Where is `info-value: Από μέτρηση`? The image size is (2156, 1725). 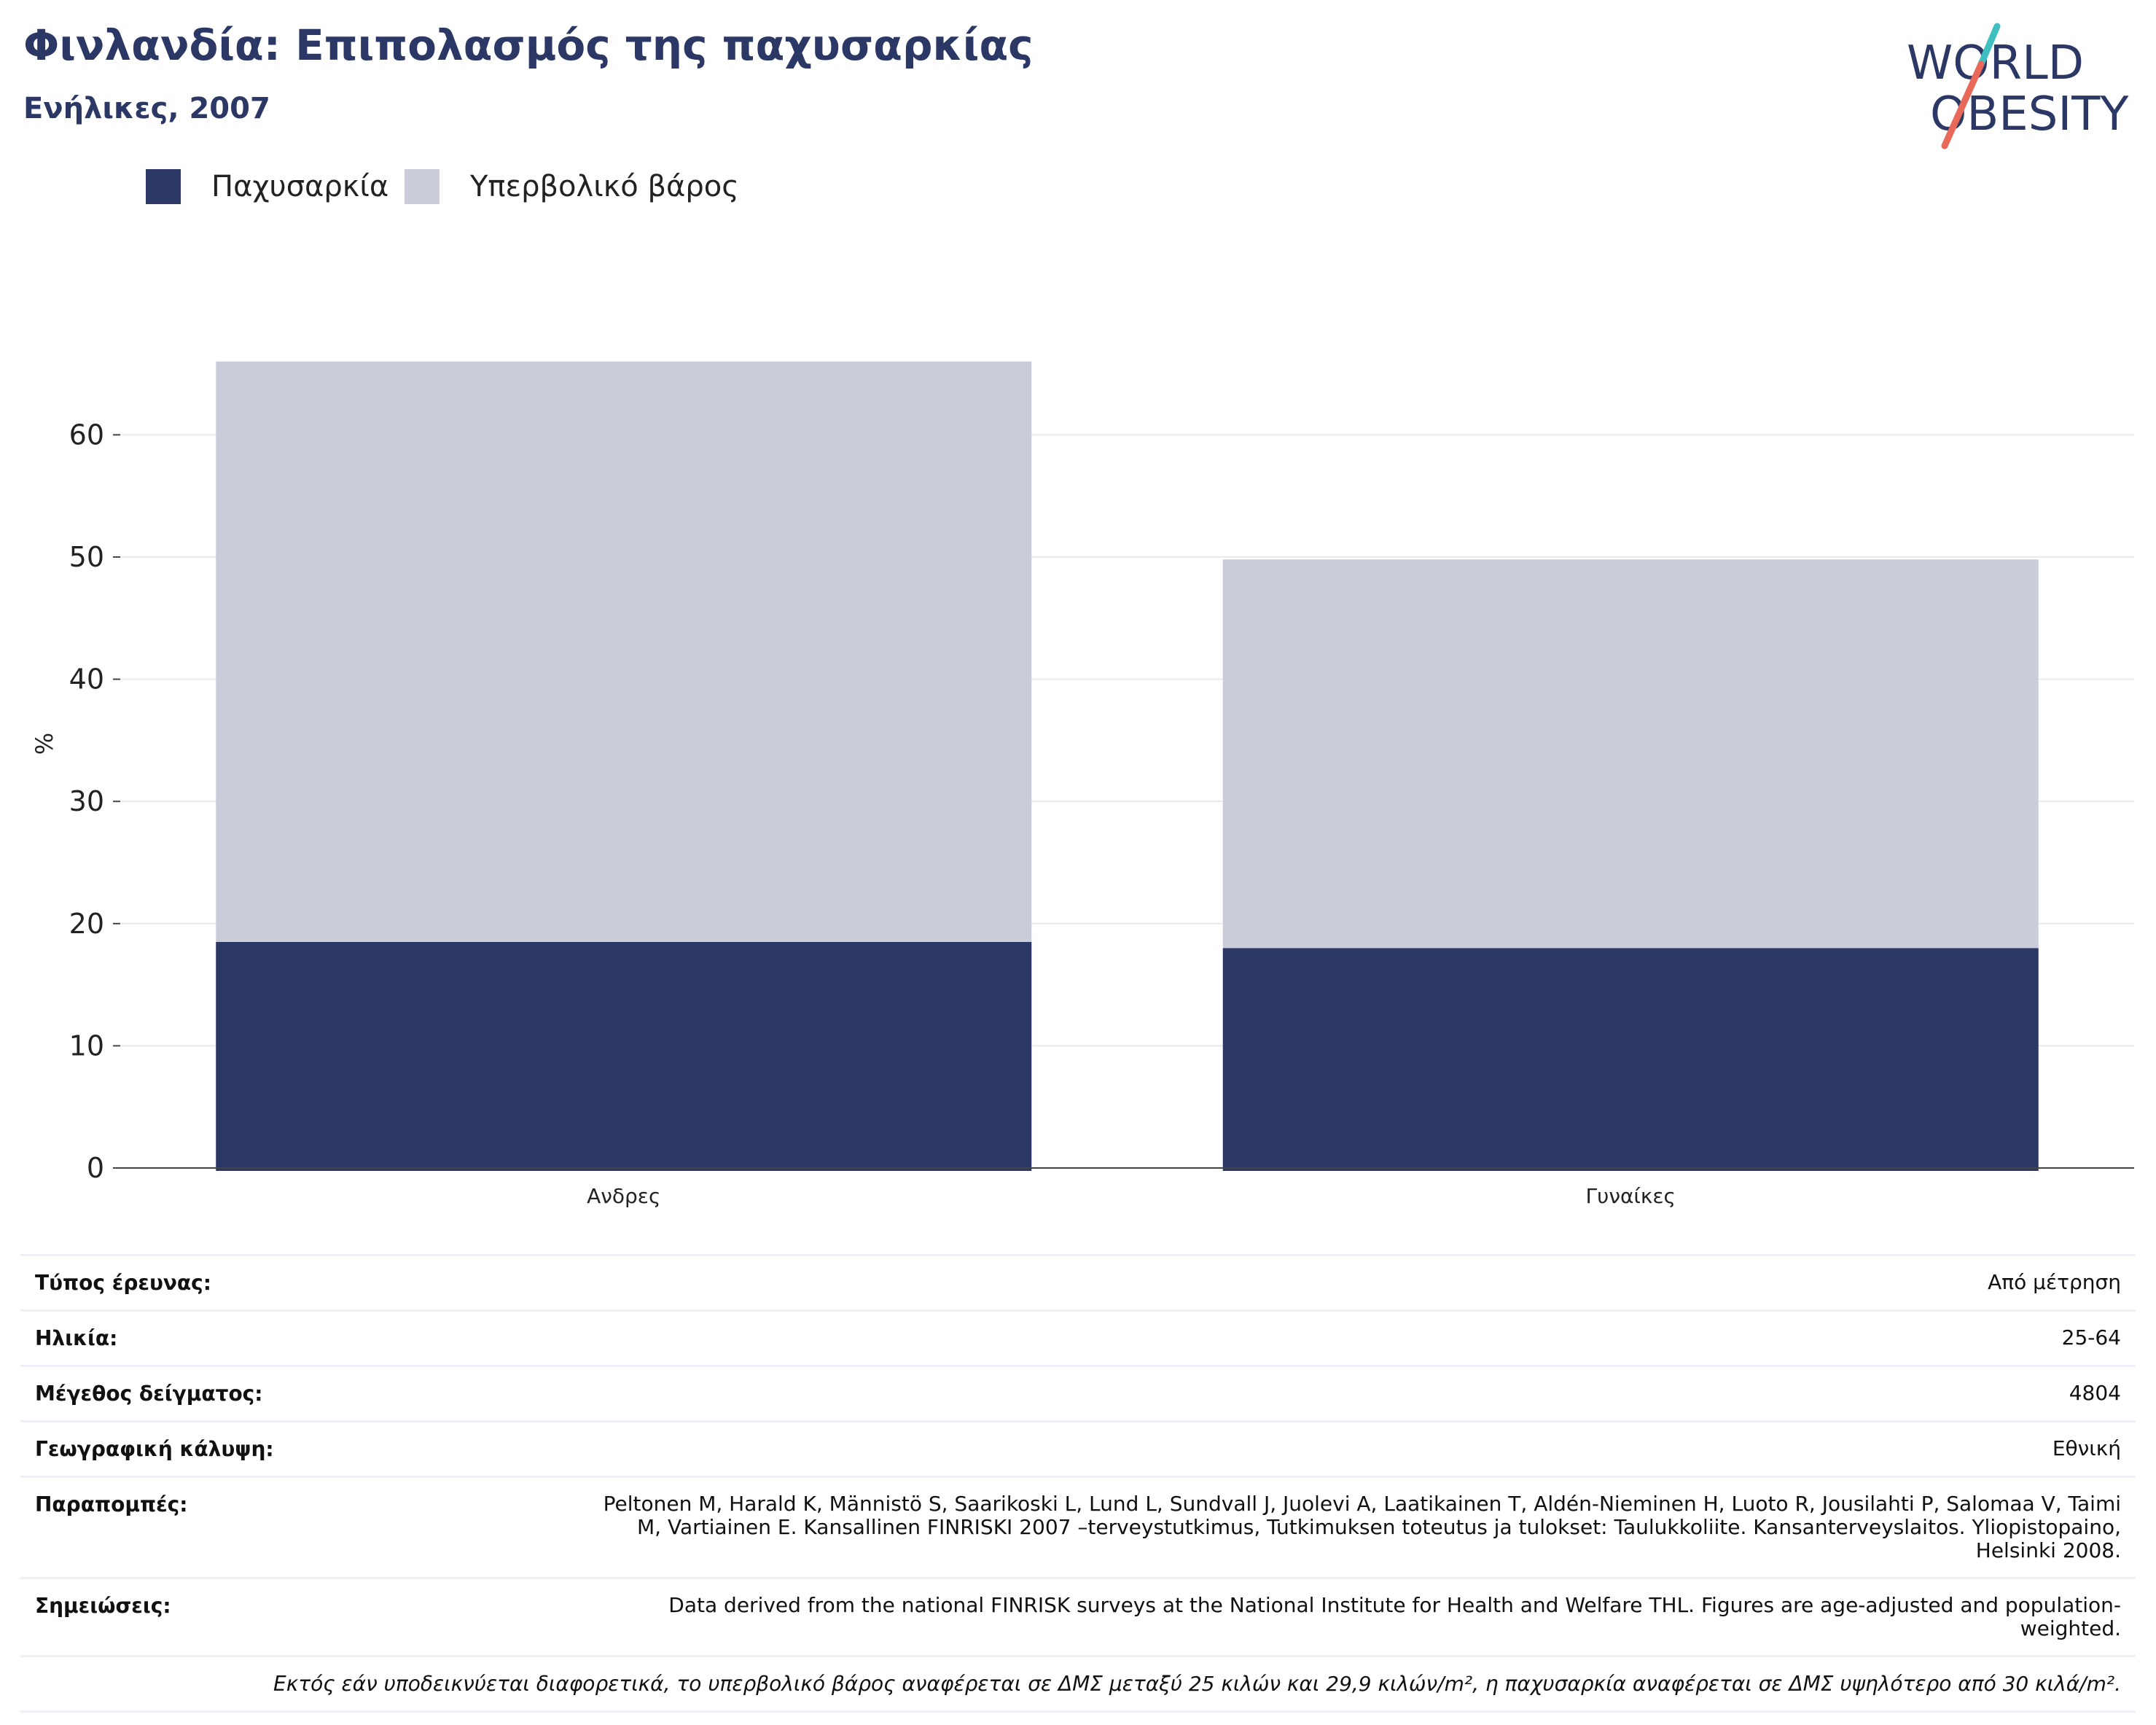 info-value: Από μέτρηση is located at coordinates (2054, 1282).